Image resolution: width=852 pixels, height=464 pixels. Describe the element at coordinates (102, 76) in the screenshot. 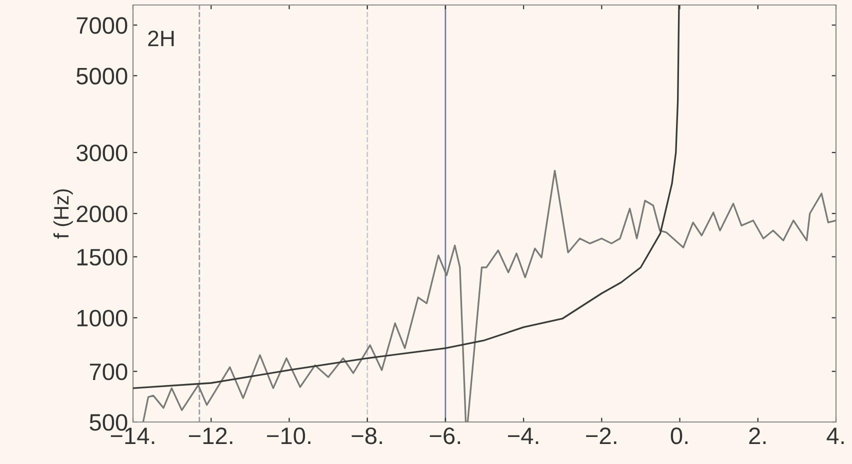

I see `y-tick-label: 5000` at that location.